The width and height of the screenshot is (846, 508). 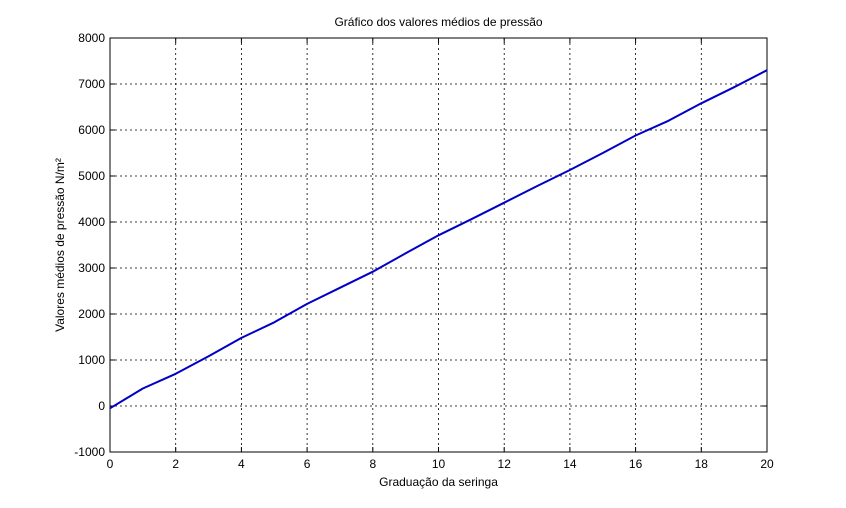 I want to click on x-tick-label: 8, so click(x=372, y=464).